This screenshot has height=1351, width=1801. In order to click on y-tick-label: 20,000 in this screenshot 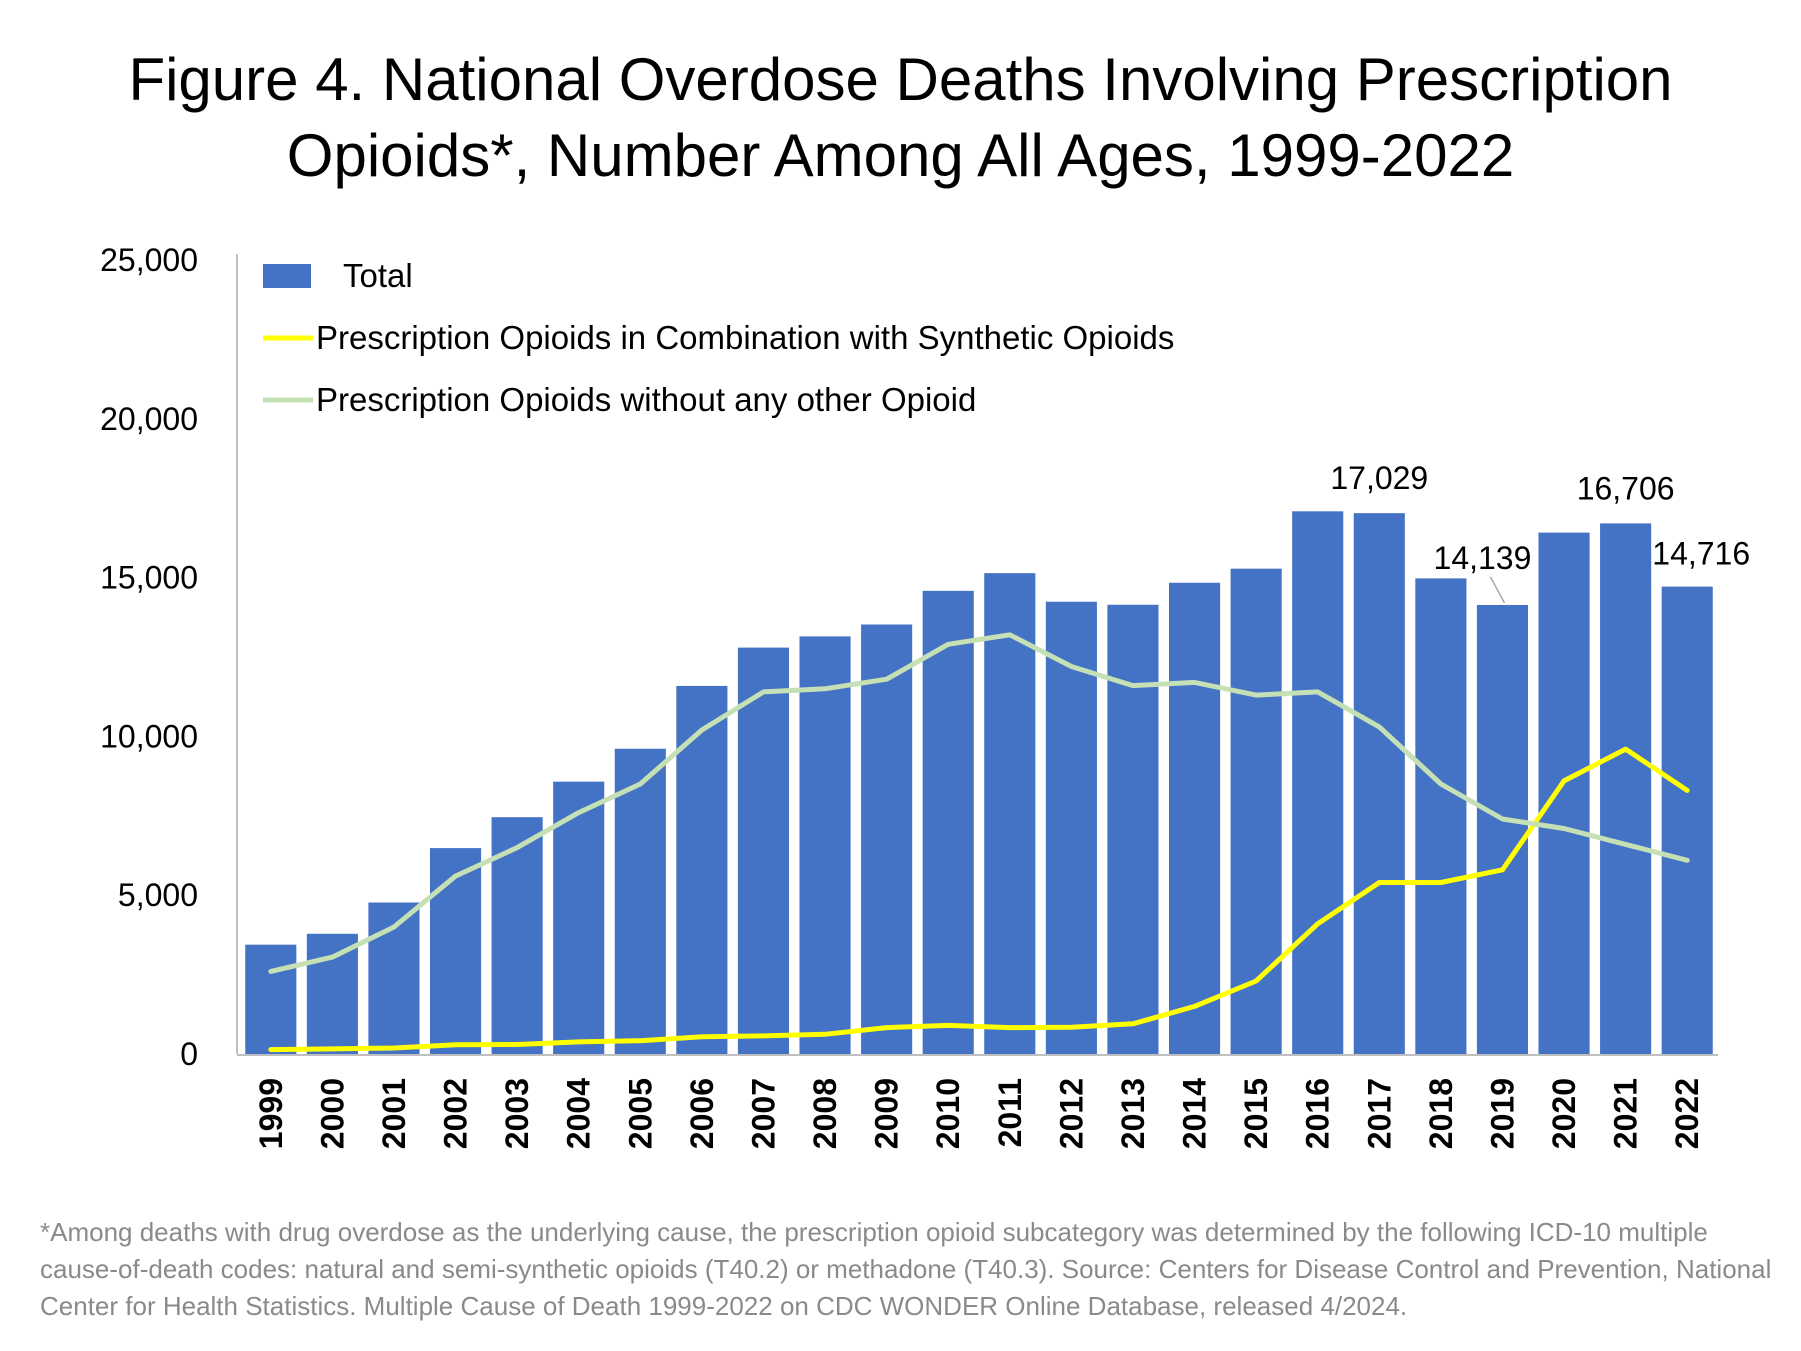, I will do `click(149, 419)`.